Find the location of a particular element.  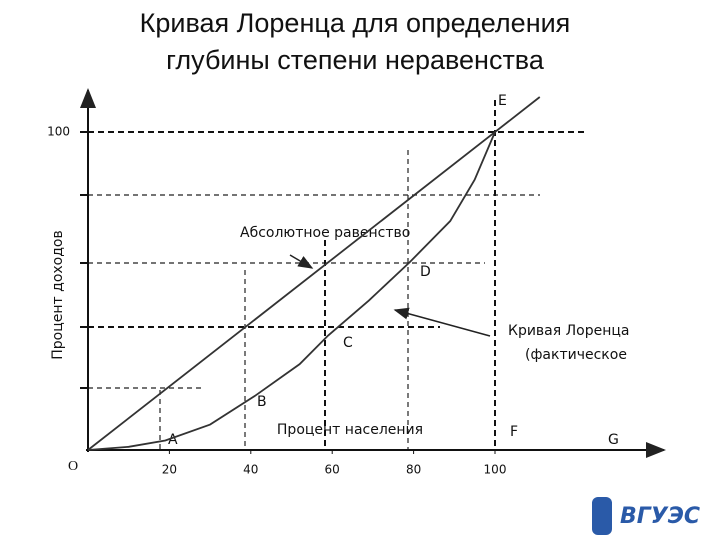

x-axis-label: Процент населения is located at coordinates (350, 430).